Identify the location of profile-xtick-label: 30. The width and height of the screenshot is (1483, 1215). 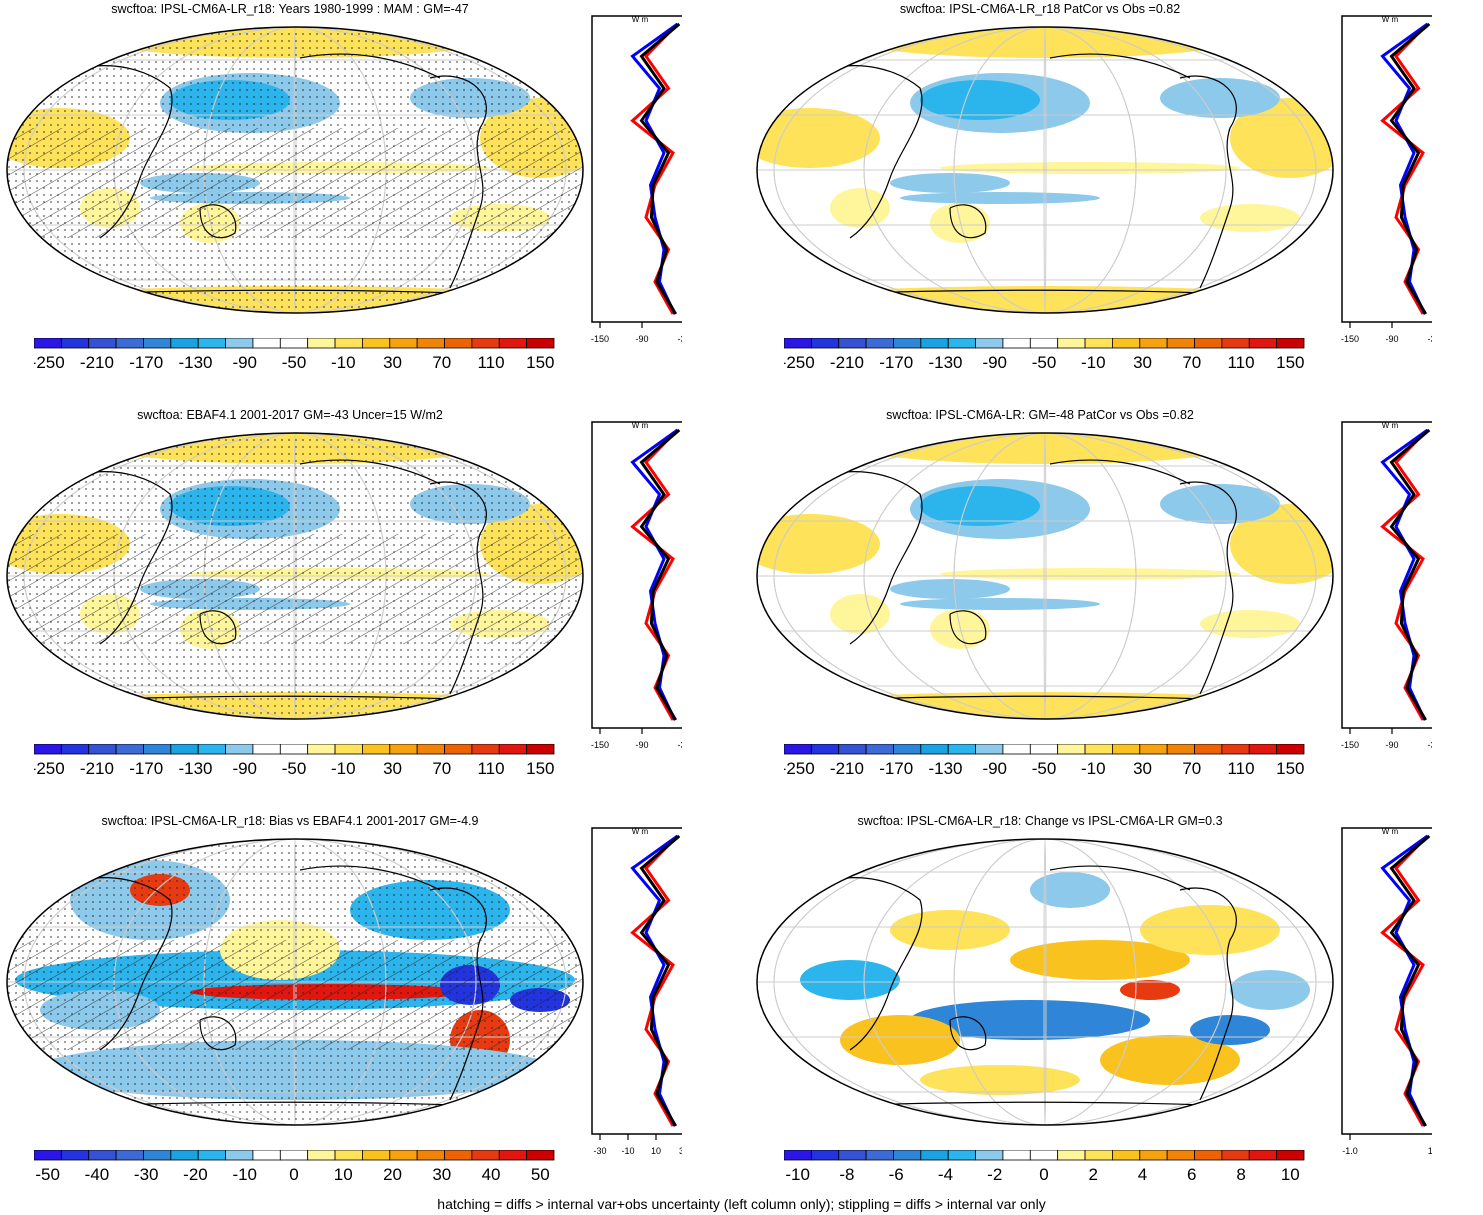
(680, 1151).